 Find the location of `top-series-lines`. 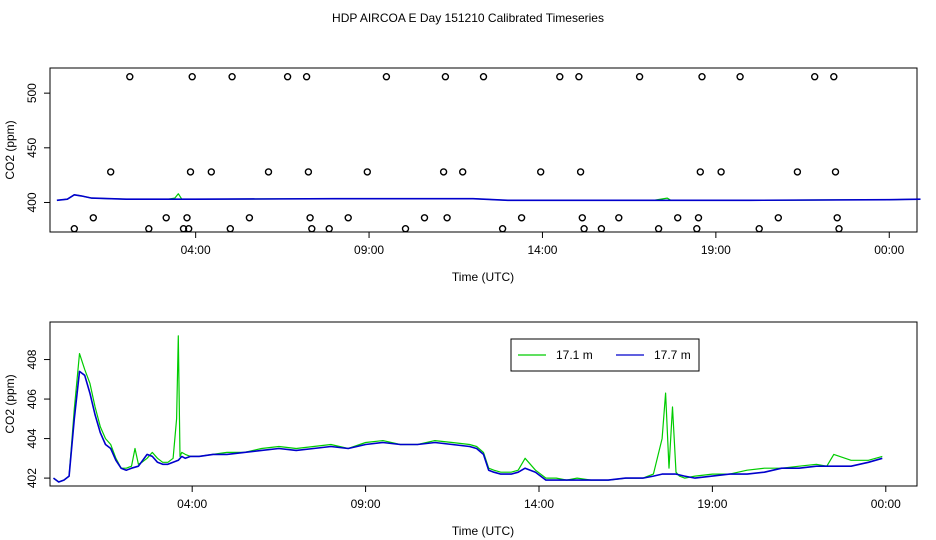

top-series-lines is located at coordinates (488, 197).